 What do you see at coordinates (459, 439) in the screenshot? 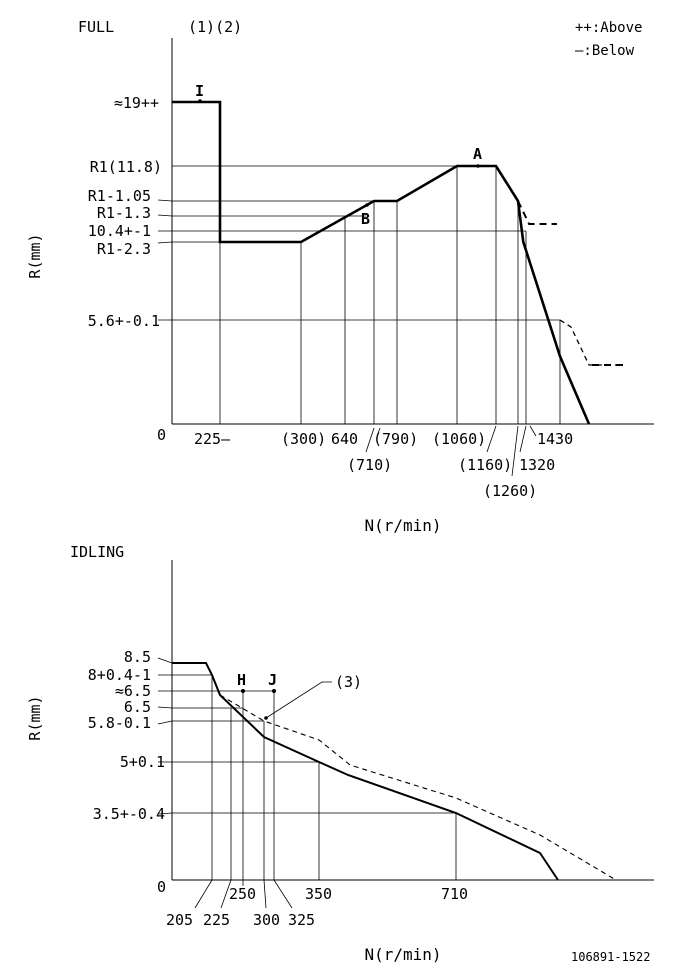
I see `x-label-1060: (1060)` at bounding box center [459, 439].